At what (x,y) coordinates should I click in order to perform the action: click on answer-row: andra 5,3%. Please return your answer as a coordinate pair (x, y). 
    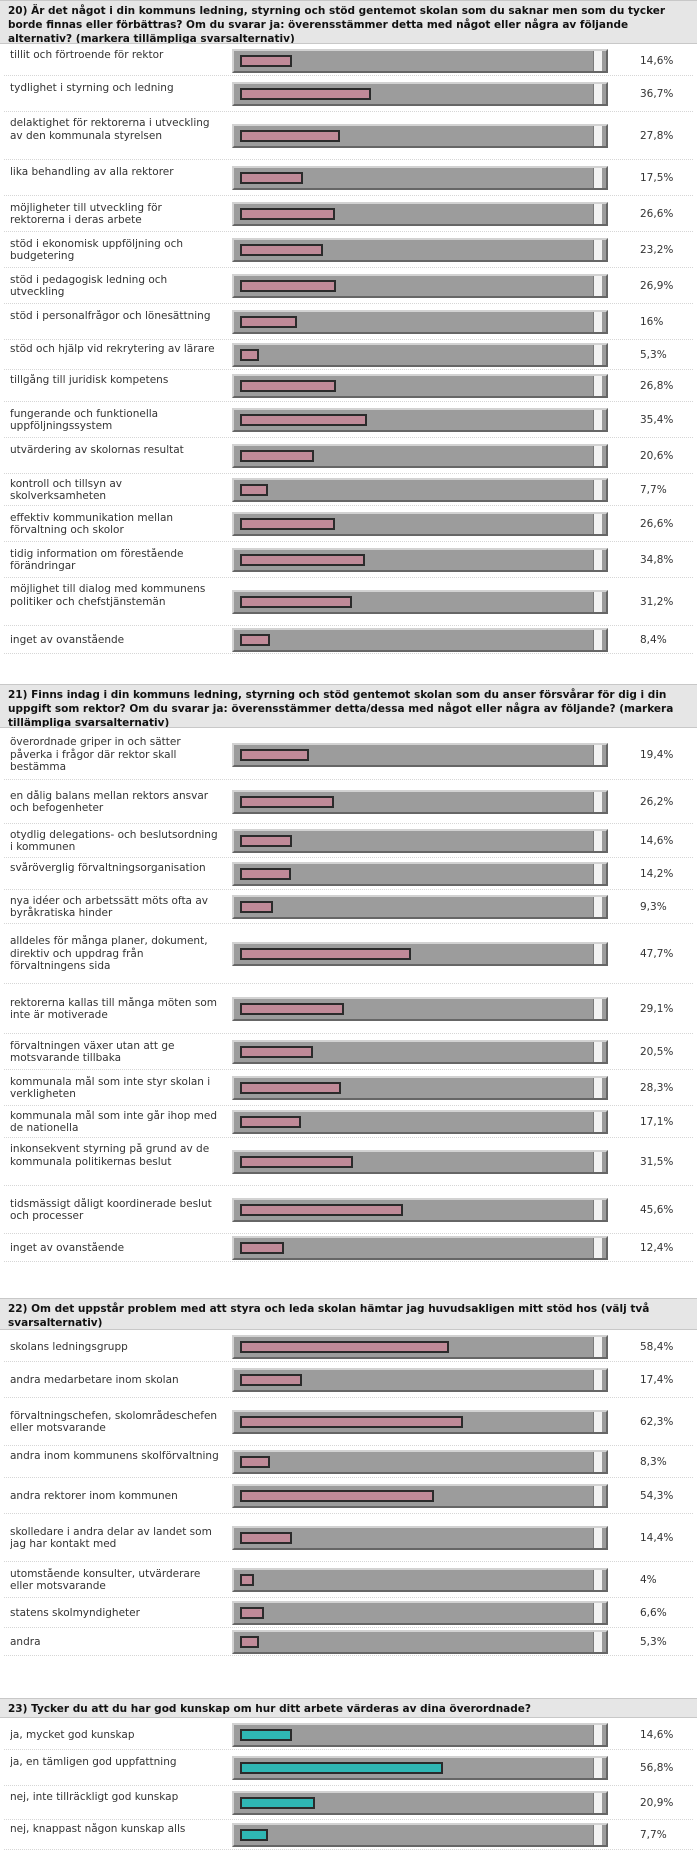
    Looking at the image, I should click on (348, 1642).